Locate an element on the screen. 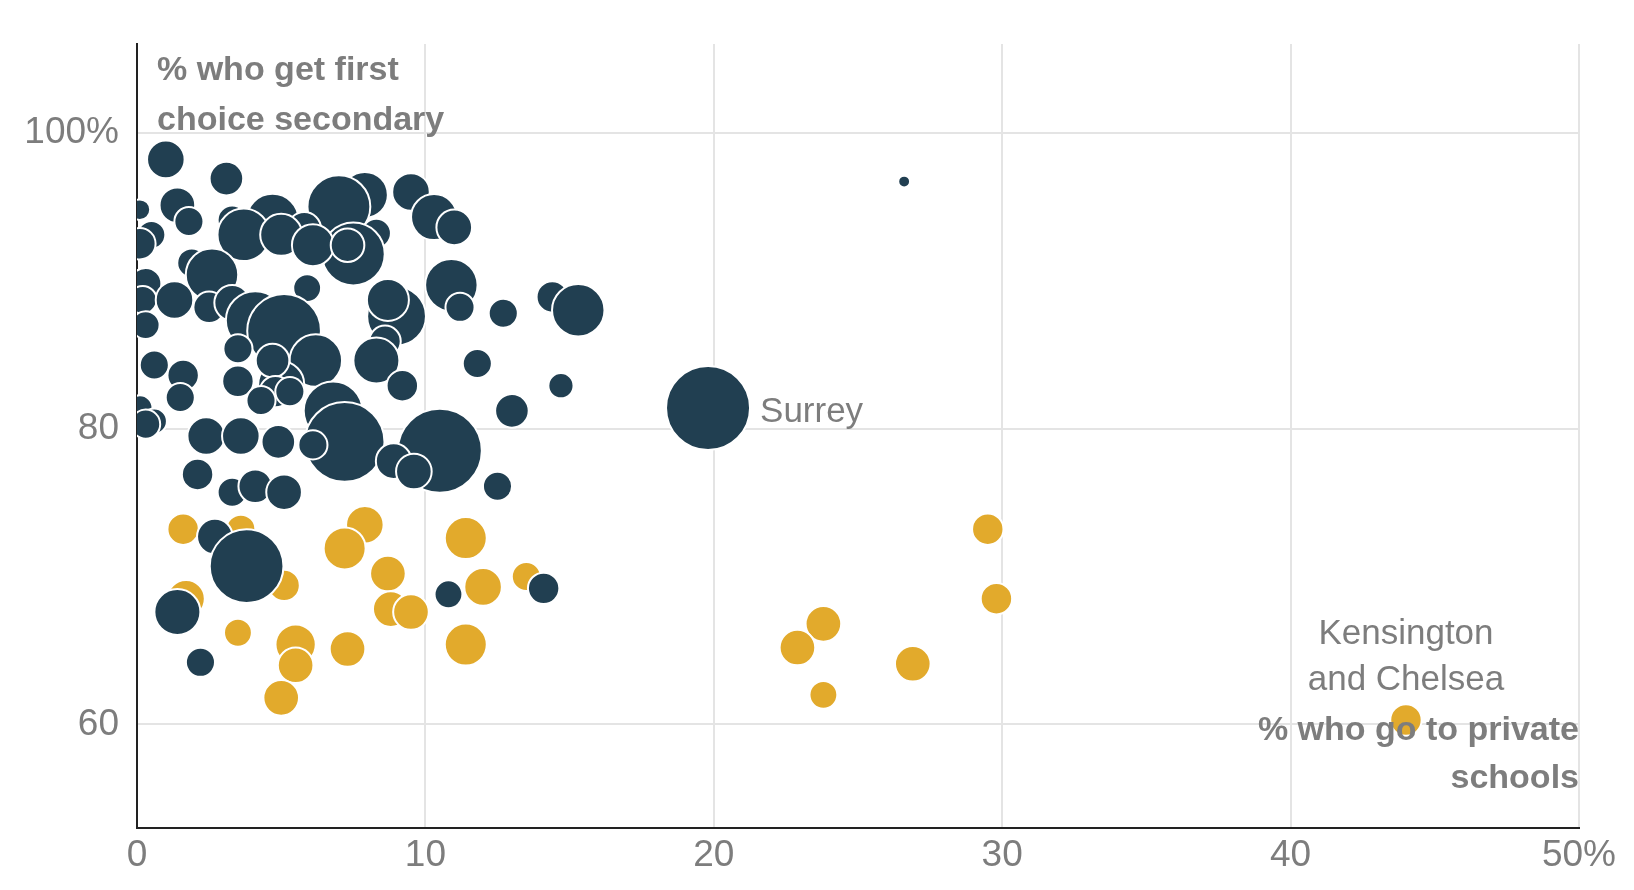 The width and height of the screenshot is (1634, 890). x-tick-label: 50% is located at coordinates (1579, 854).